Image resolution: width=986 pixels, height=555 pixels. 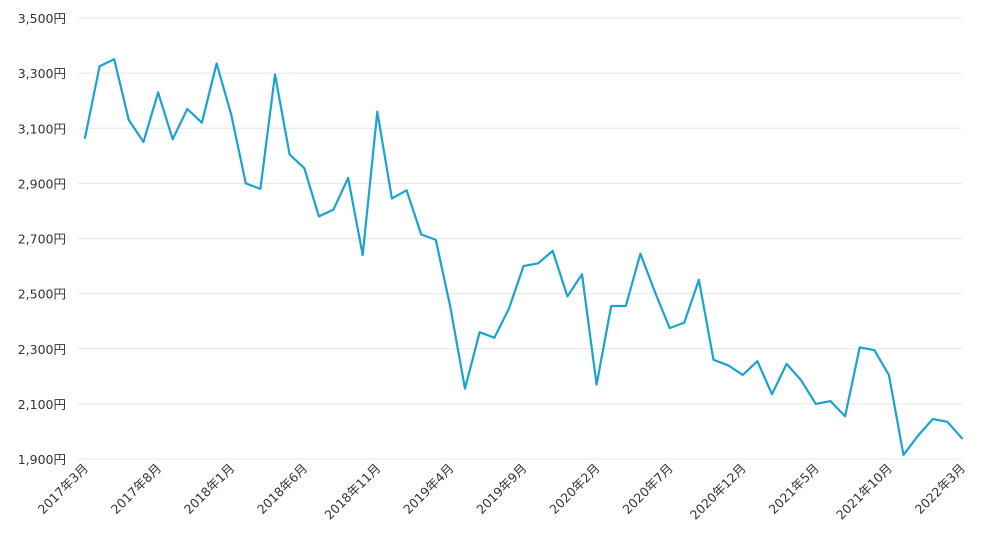 What do you see at coordinates (574, 489) in the screenshot?
I see `x-tick-label: 2020年2月` at bounding box center [574, 489].